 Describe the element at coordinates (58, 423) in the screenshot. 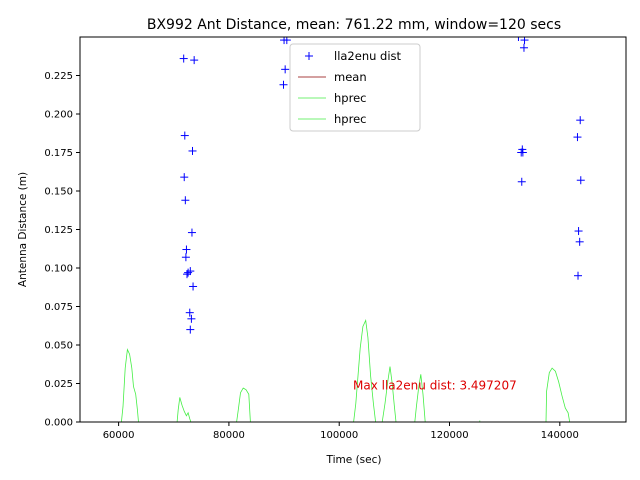

I see `y-tick-label: 0.000` at that location.